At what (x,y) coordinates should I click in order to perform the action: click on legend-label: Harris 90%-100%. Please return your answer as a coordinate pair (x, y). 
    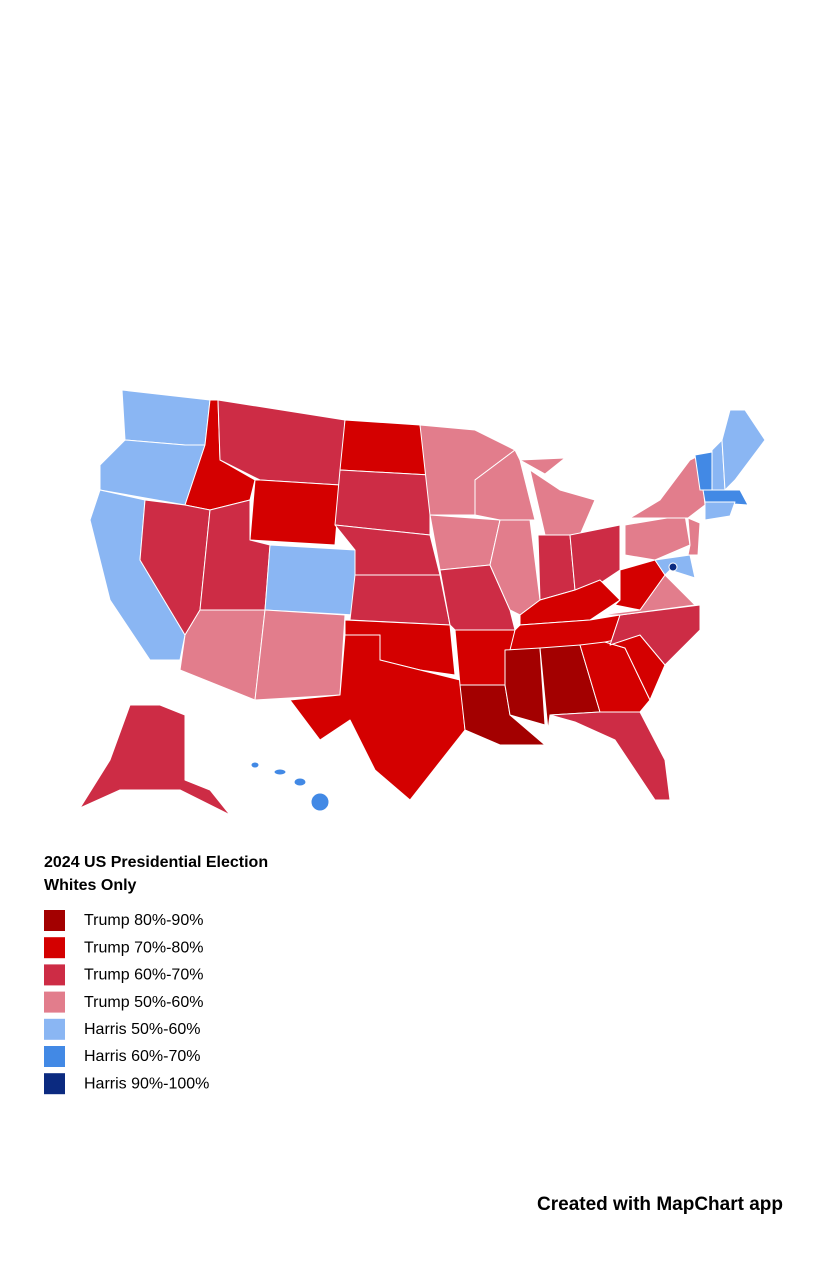
    Looking at the image, I should click on (146, 1083).